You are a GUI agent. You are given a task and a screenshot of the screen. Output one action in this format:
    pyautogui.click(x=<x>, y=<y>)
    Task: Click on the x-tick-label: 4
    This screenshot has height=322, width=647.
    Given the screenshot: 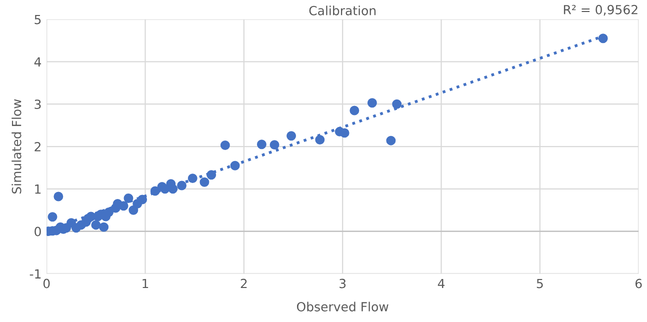 What is the action you would take?
    pyautogui.click(x=441, y=283)
    